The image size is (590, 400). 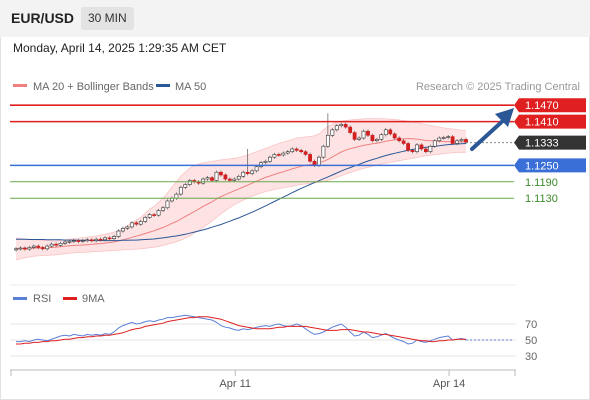 What do you see at coordinates (20, 85) in the screenshot?
I see `bollinger-legend-swatch` at bounding box center [20, 85].